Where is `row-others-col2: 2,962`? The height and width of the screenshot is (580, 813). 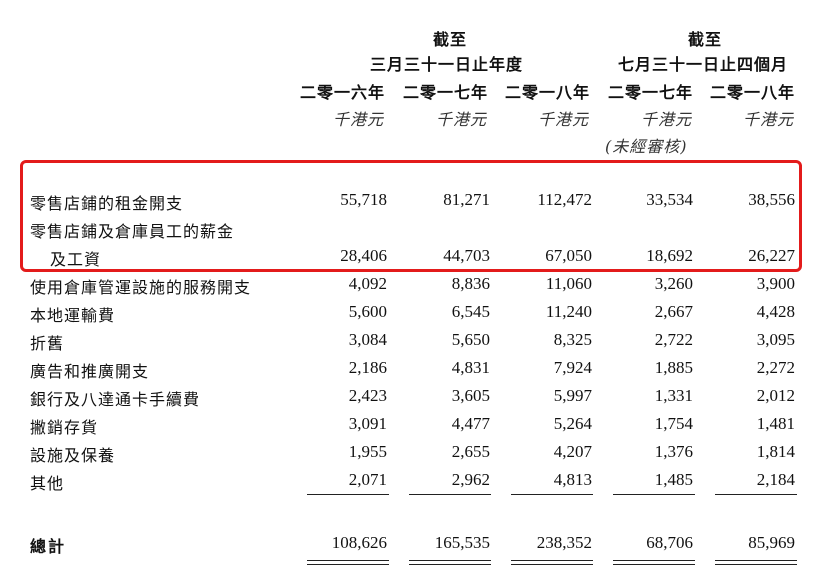 row-others-col2: 2,962 is located at coordinates (470, 479).